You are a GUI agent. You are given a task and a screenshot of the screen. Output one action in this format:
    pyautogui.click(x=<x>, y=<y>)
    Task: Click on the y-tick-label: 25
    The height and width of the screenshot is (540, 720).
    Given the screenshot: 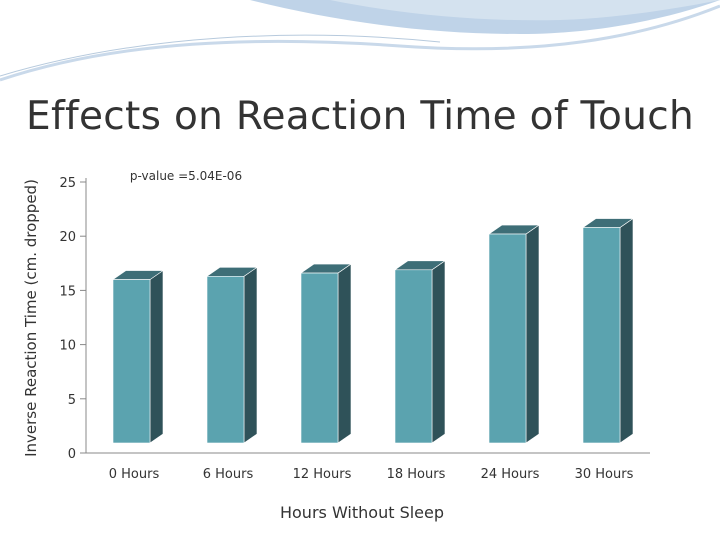 What is the action you would take?
    pyautogui.click(x=67, y=183)
    